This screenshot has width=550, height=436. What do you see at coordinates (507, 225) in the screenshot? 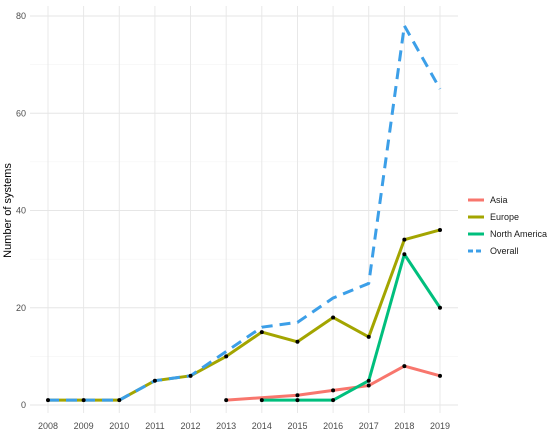
I see `legend: Asia Europe North America Overall` at bounding box center [507, 225].